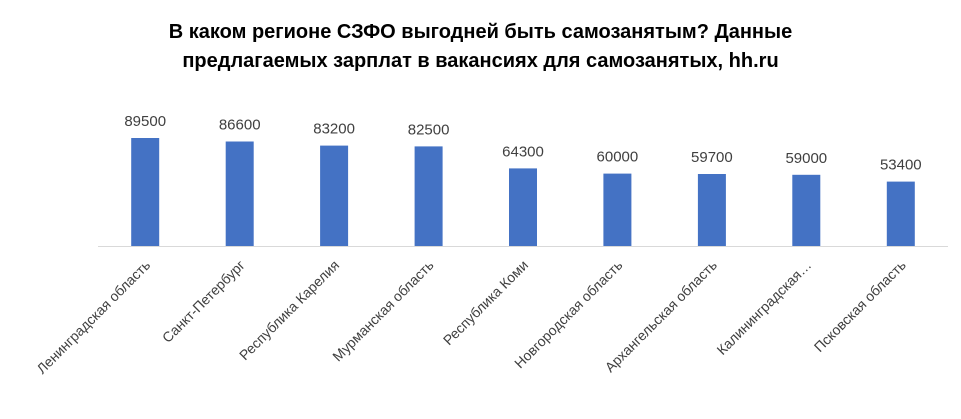 The height and width of the screenshot is (419, 961). I want to click on category-label: Ленинградская область, so click(93, 317).